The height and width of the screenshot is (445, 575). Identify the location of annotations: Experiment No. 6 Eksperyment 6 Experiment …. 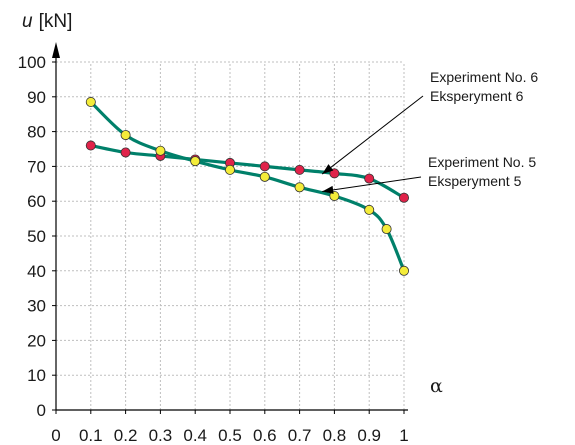
(429, 131).